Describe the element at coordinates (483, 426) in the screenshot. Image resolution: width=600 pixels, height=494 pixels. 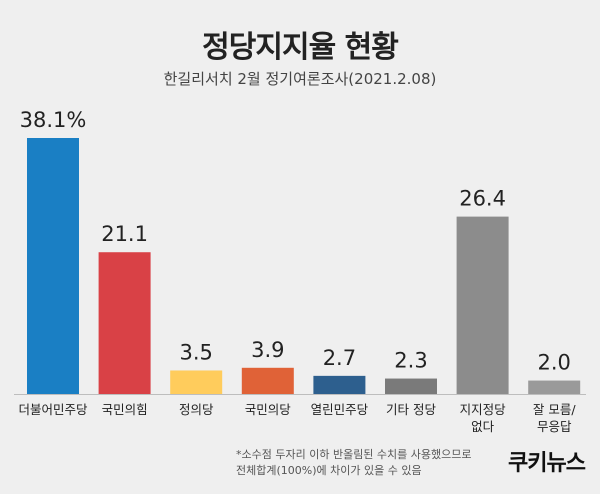
I see `category-label-6-line-1: 없다` at that location.